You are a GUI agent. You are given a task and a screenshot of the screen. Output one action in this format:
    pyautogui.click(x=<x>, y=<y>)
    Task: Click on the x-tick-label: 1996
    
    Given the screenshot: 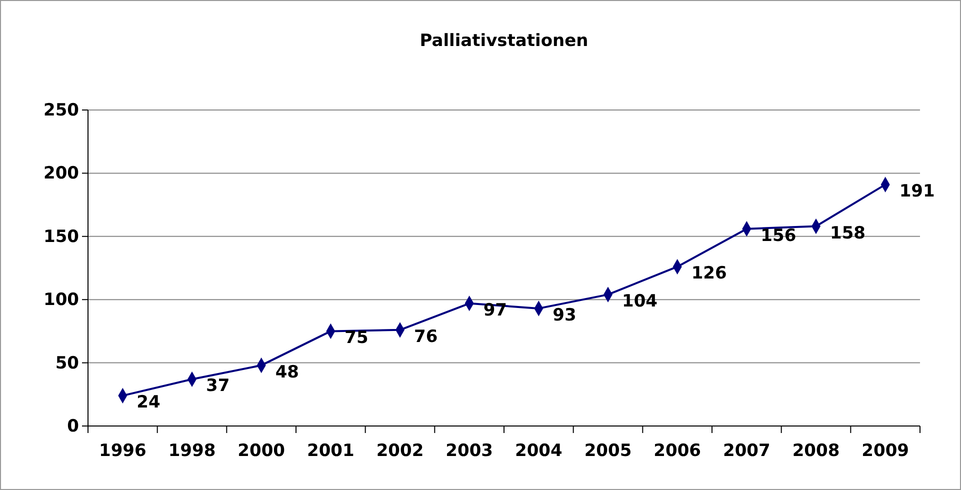 What is the action you would take?
    pyautogui.click(x=122, y=451)
    